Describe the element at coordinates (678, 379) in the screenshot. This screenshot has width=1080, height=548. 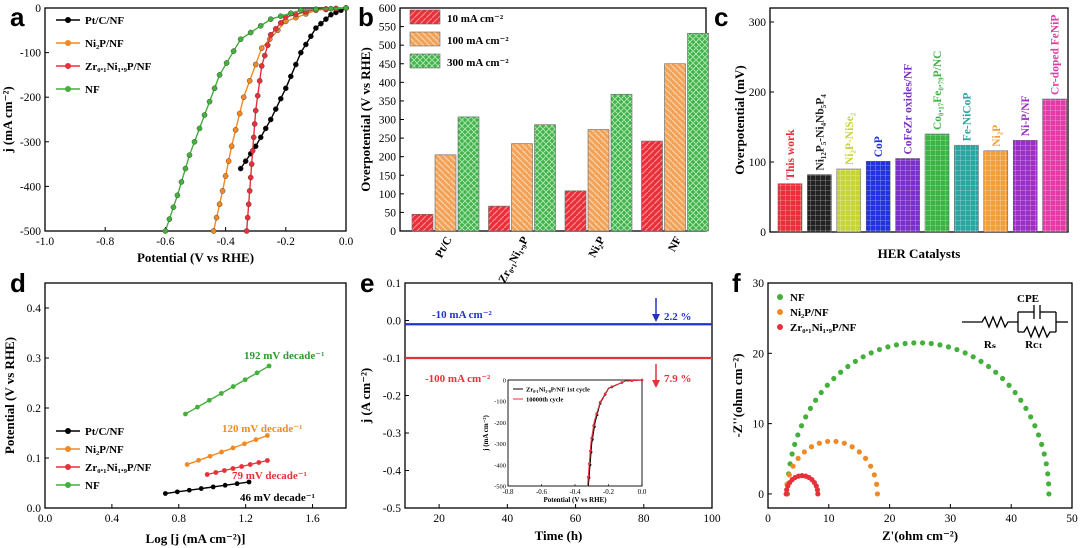
I see `panel-e-retention-100: 7.9 %` at that location.